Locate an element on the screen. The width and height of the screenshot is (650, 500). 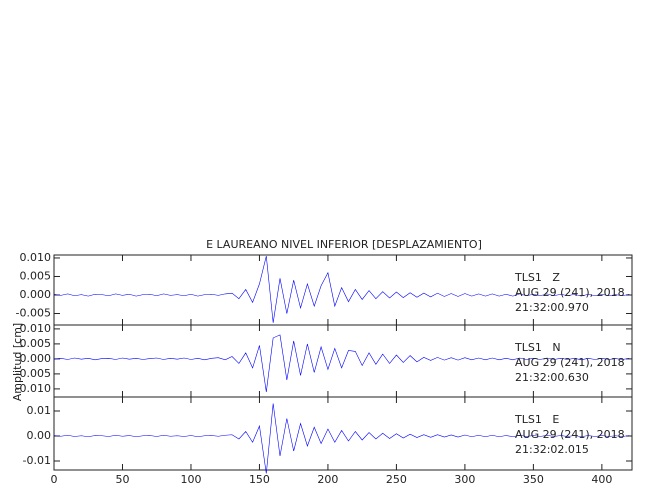
annotation: 21:32:02.015 is located at coordinates (552, 449).